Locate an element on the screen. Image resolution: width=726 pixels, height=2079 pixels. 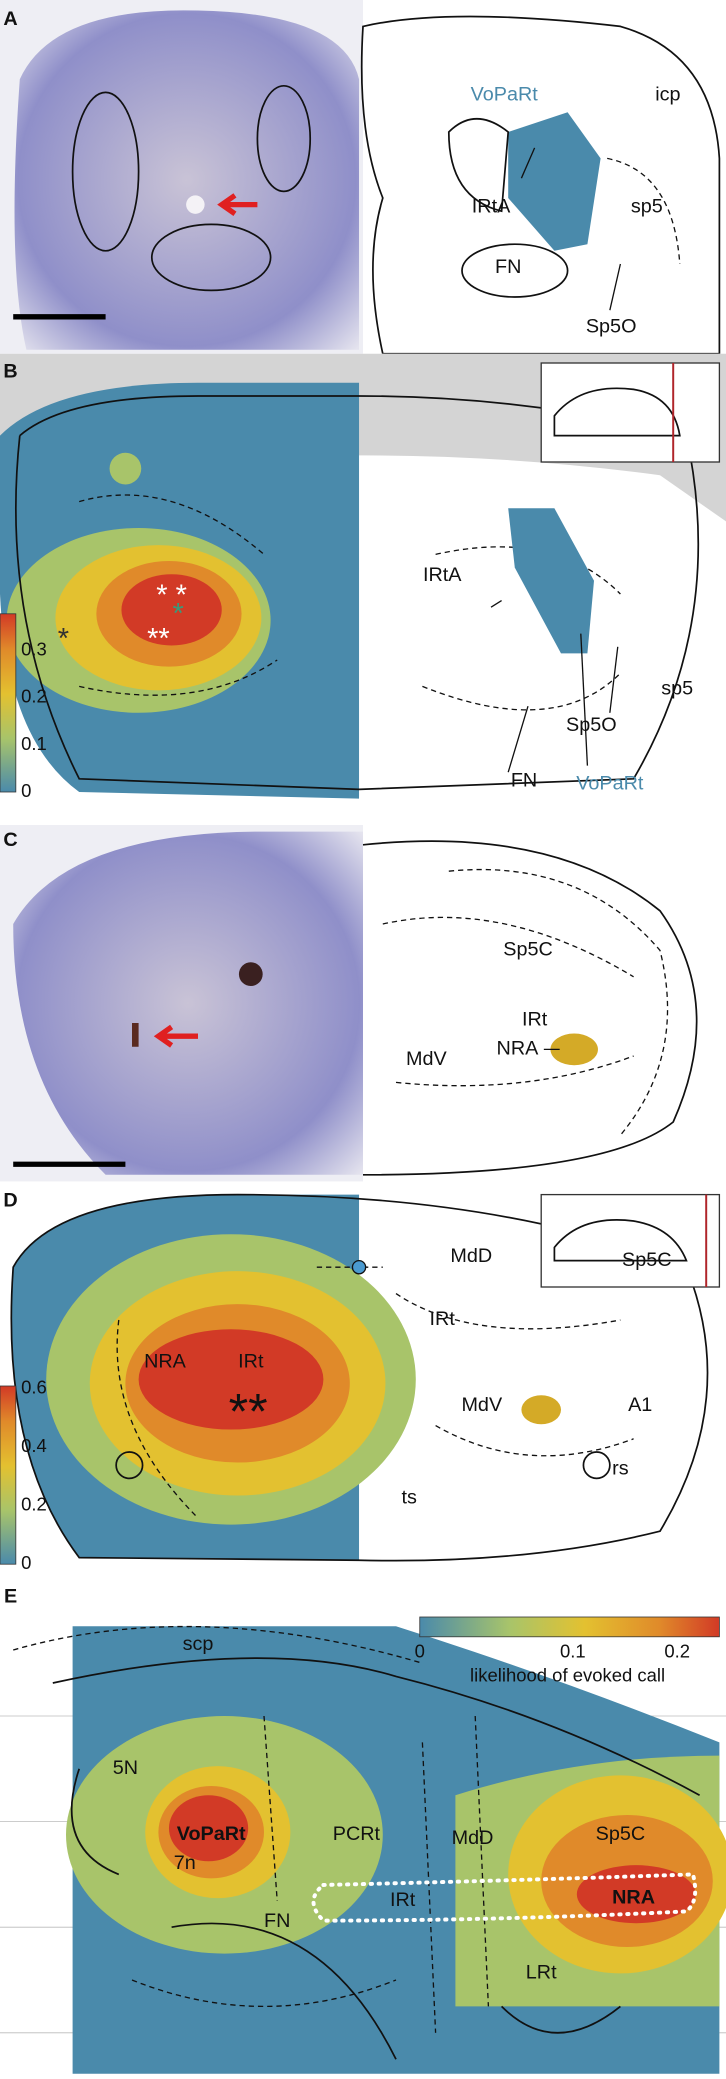
region-label: scp is located at coordinates (198, 1644).